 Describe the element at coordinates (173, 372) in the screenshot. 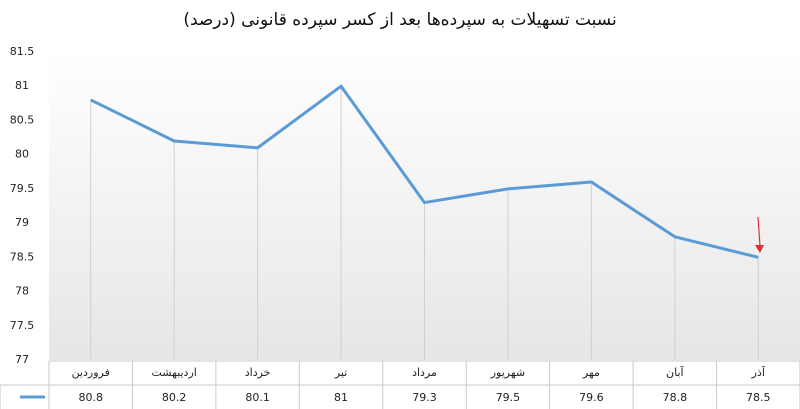

I see `x-tick-label: اردیبهشت` at that location.